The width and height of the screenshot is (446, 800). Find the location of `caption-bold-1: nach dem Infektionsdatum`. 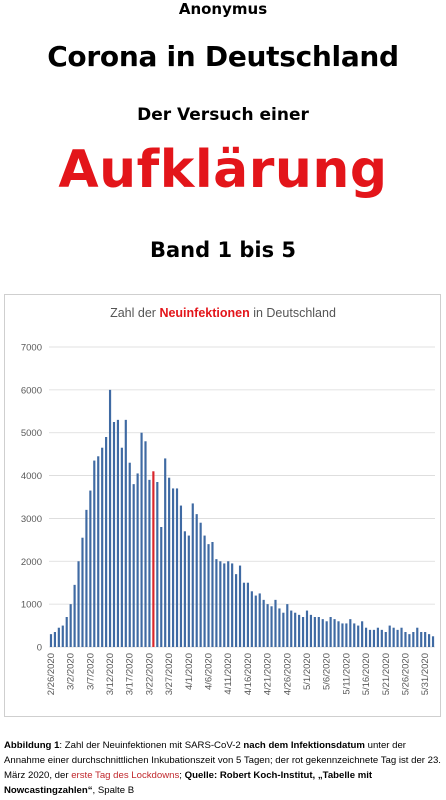

caption-bold-1: nach dem Infektionsdatum is located at coordinates (304, 745).